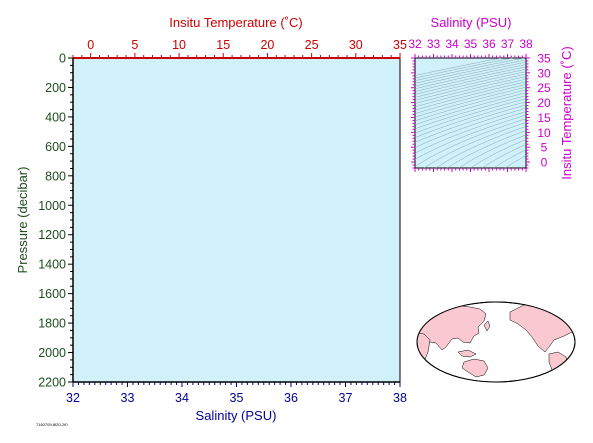  Describe the element at coordinates (22, 220) in the screenshot. I see `pressure-axis-title: Pressure (decibar)` at that location.